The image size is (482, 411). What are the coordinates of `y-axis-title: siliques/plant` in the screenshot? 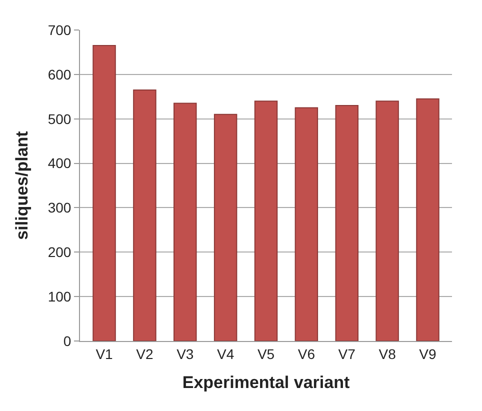 It's located at (22, 185).